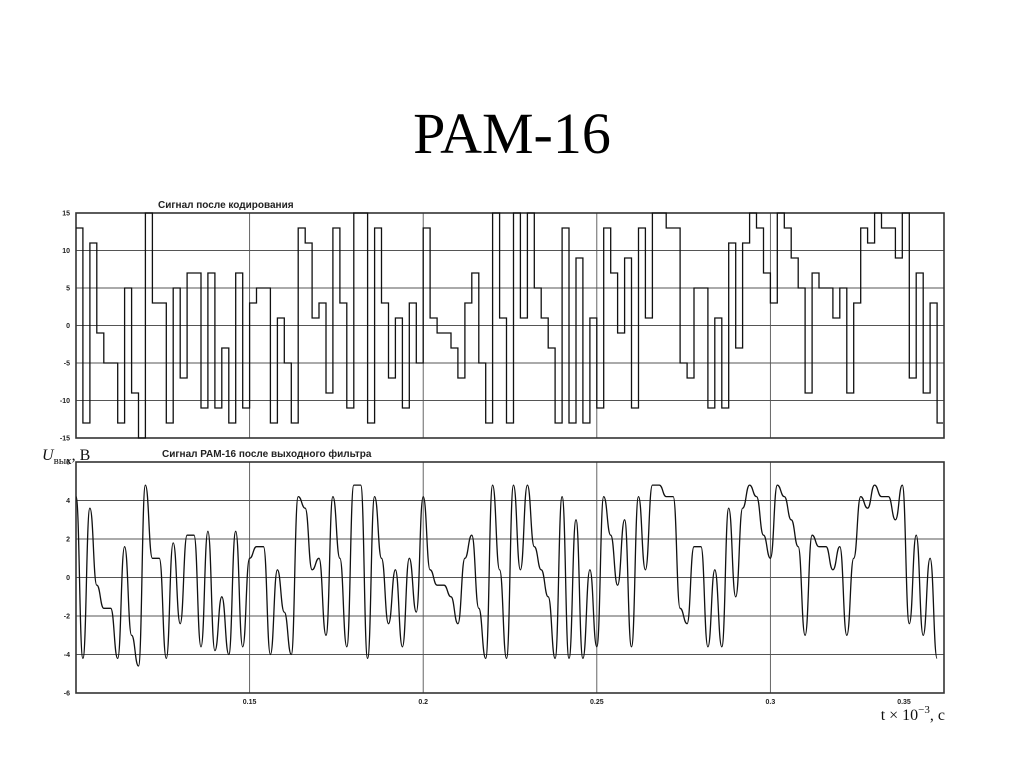  I want to click on y-tick-label: 6, so click(68, 463).